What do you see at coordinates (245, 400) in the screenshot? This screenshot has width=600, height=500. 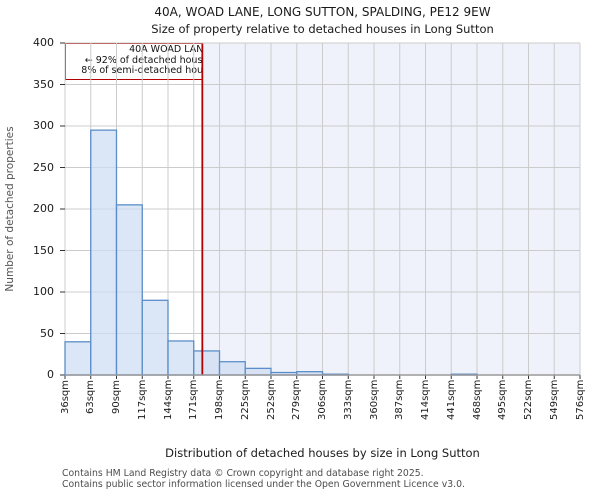 I see `x-tick-label: 225sqm` at bounding box center [245, 400].